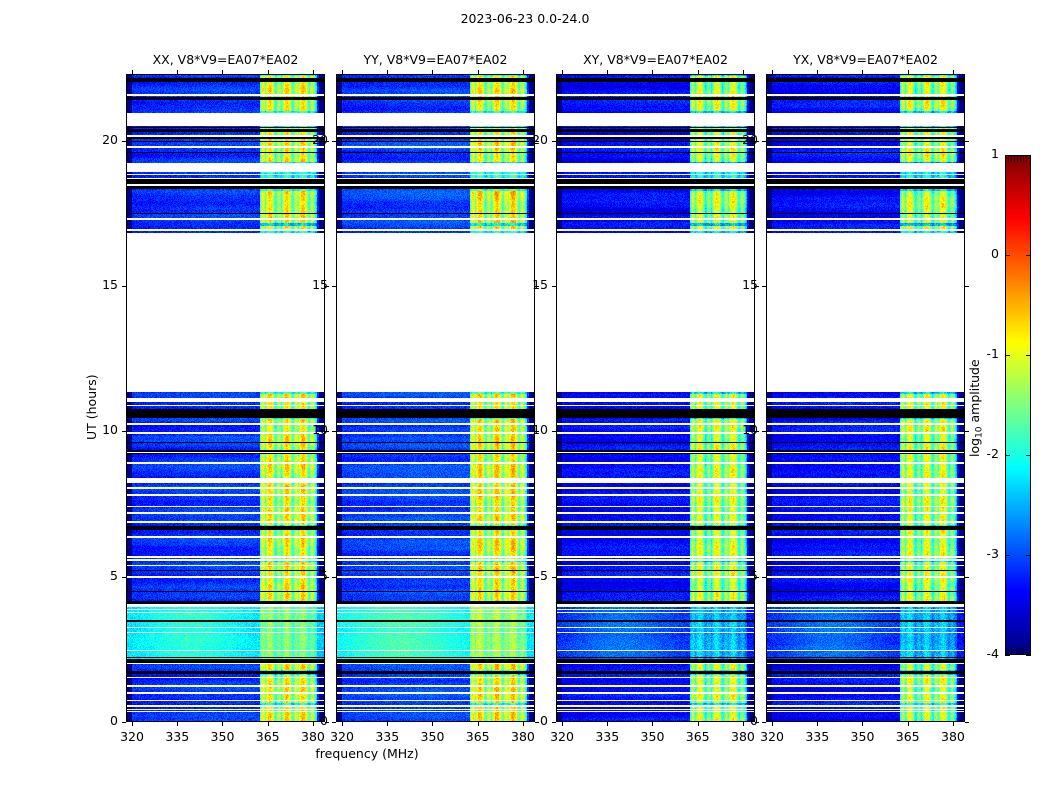  I want to click on colorbar-tick-label: -3, so click(992, 553).